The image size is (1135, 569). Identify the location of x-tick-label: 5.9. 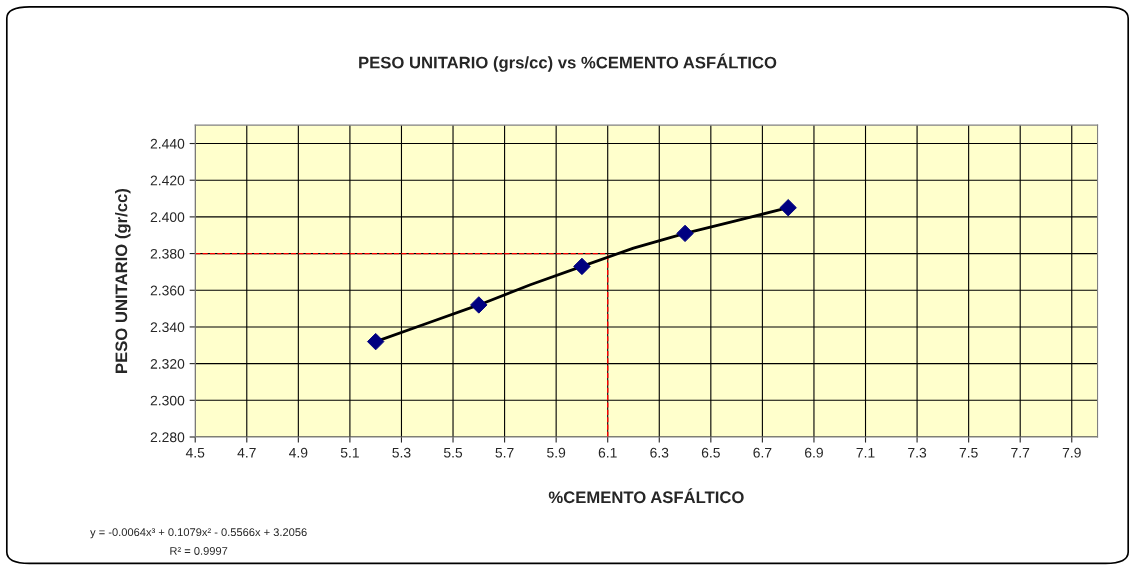
(556, 452).